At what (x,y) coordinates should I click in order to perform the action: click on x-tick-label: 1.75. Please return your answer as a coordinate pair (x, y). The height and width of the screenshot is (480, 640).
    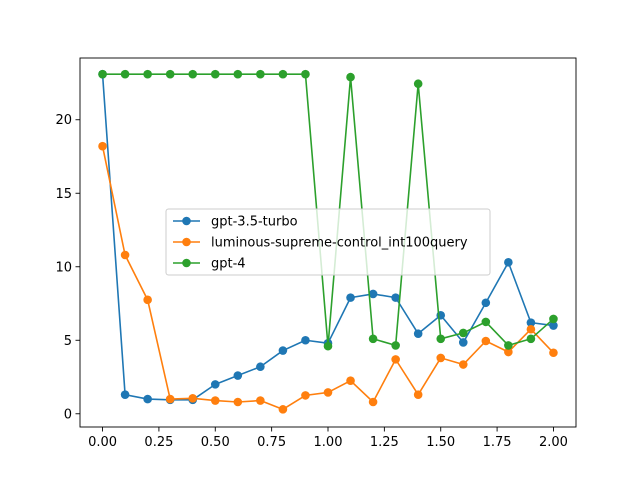
    Looking at the image, I should click on (497, 442).